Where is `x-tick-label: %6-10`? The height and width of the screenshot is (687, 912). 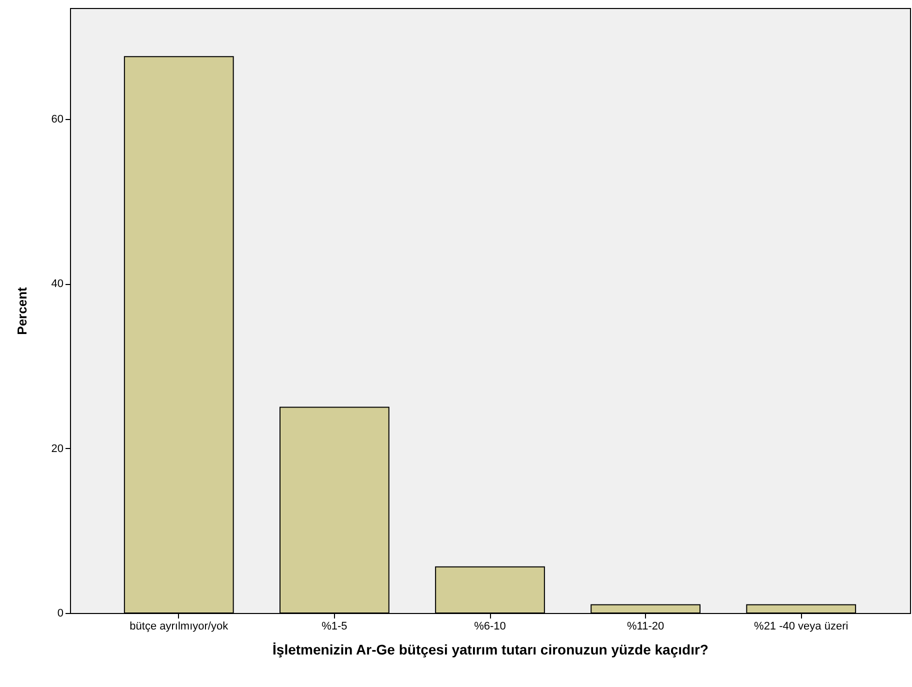
x-tick-label: %6-10 is located at coordinates (490, 626).